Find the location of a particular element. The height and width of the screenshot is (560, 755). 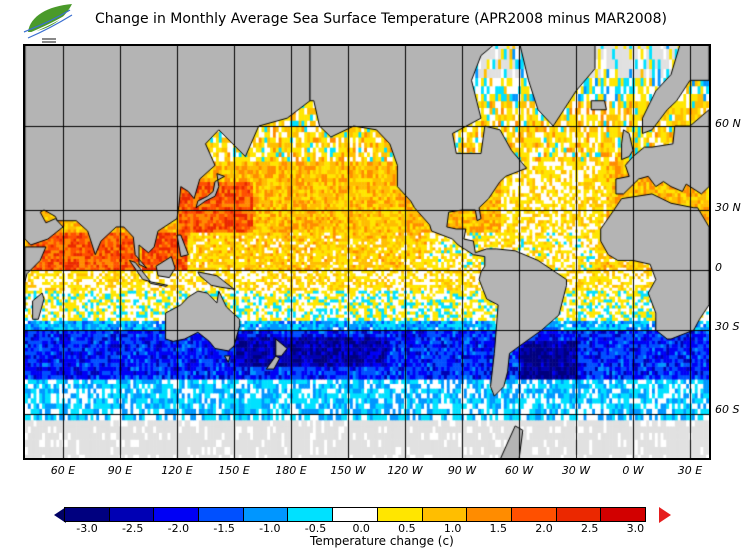

colorbar-tick-label: 1.0 is located at coordinates (452, 528).